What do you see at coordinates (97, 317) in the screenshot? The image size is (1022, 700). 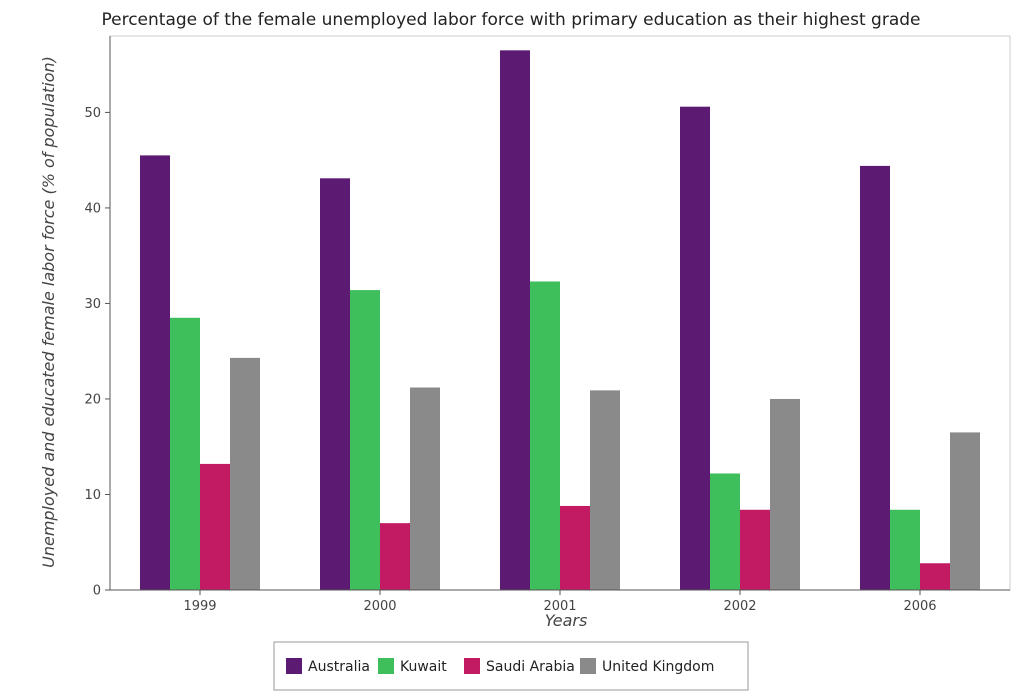 I see `y-axis: 0 10 20 30 40 50` at bounding box center [97, 317].